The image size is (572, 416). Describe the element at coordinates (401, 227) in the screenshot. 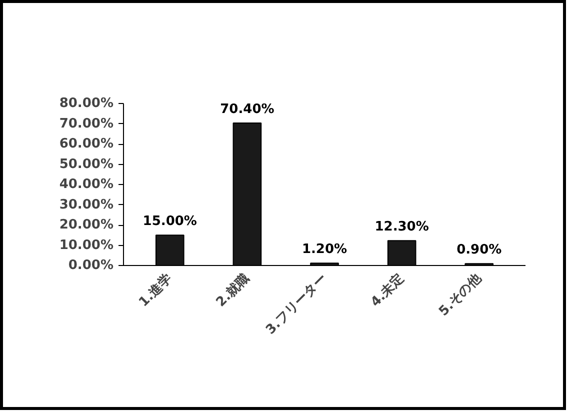

I see `data-label: 12.30%` at that location.